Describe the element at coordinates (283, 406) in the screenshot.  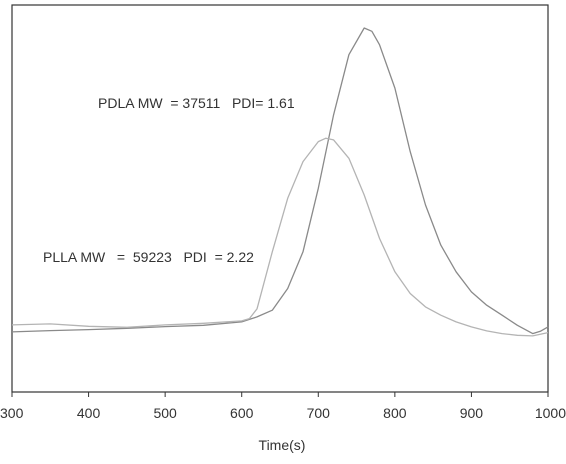
I see `x-axis-ticks: 300 400 500 600 700 800 900 1000` at that location.